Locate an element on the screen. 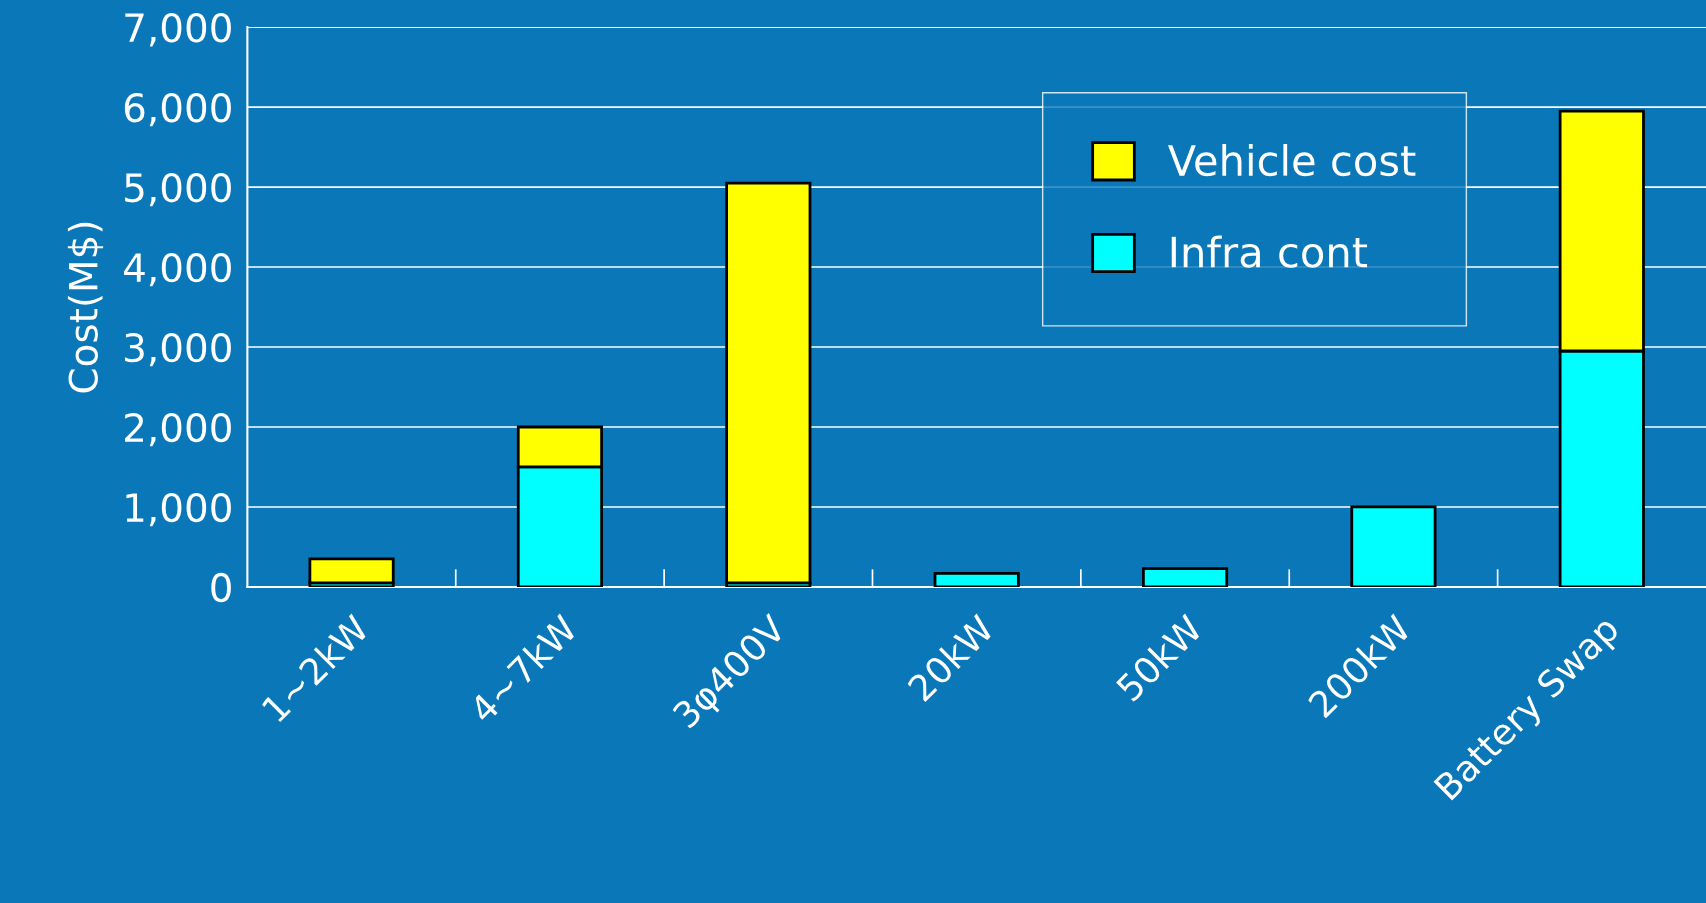 This screenshot has height=903, width=1706. y-tick-label: 5,000 is located at coordinates (178, 189).